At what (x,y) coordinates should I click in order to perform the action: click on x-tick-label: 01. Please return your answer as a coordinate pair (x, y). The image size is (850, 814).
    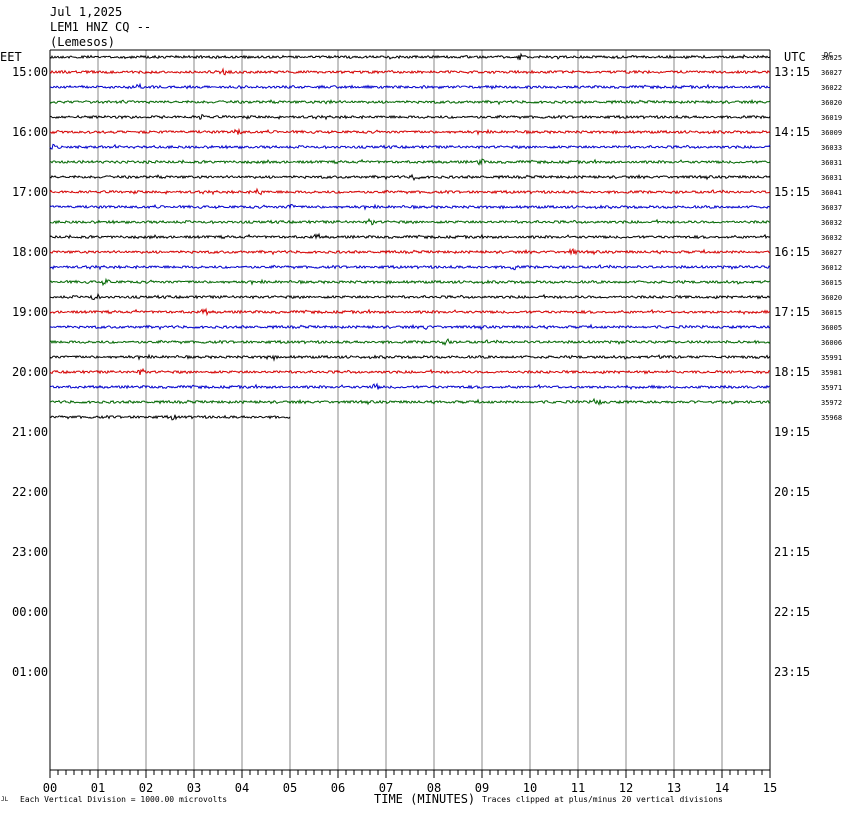
    Looking at the image, I should click on (98, 788).